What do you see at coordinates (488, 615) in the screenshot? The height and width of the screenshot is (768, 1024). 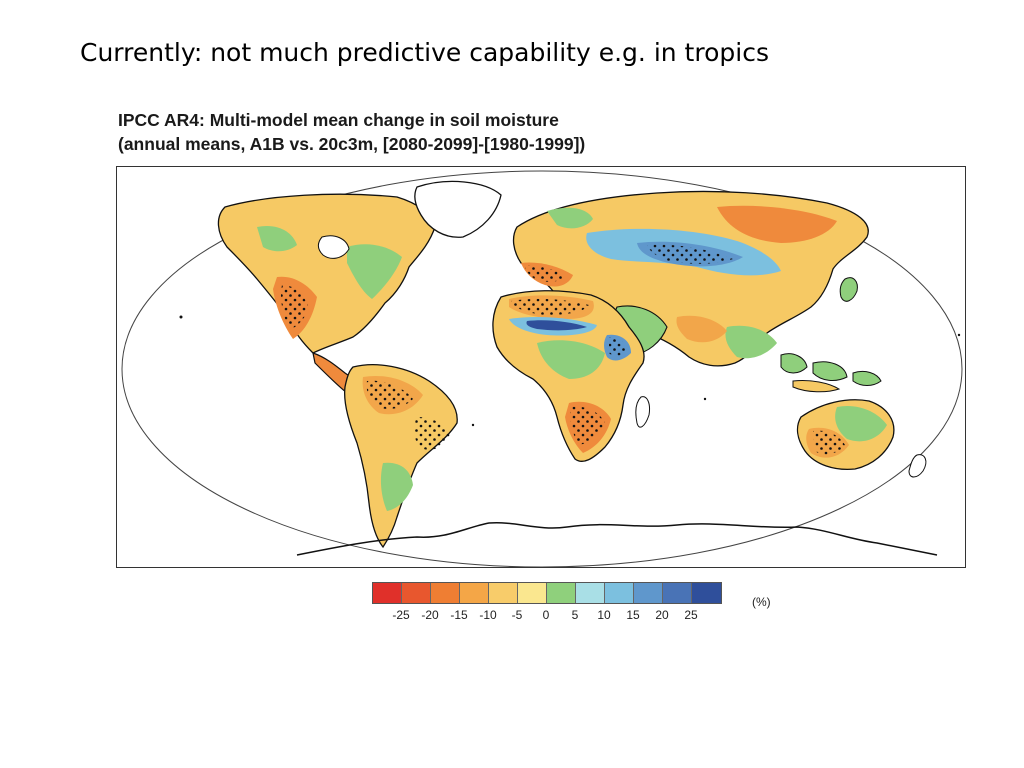 I see `colorbar-tick-label: -10` at bounding box center [488, 615].